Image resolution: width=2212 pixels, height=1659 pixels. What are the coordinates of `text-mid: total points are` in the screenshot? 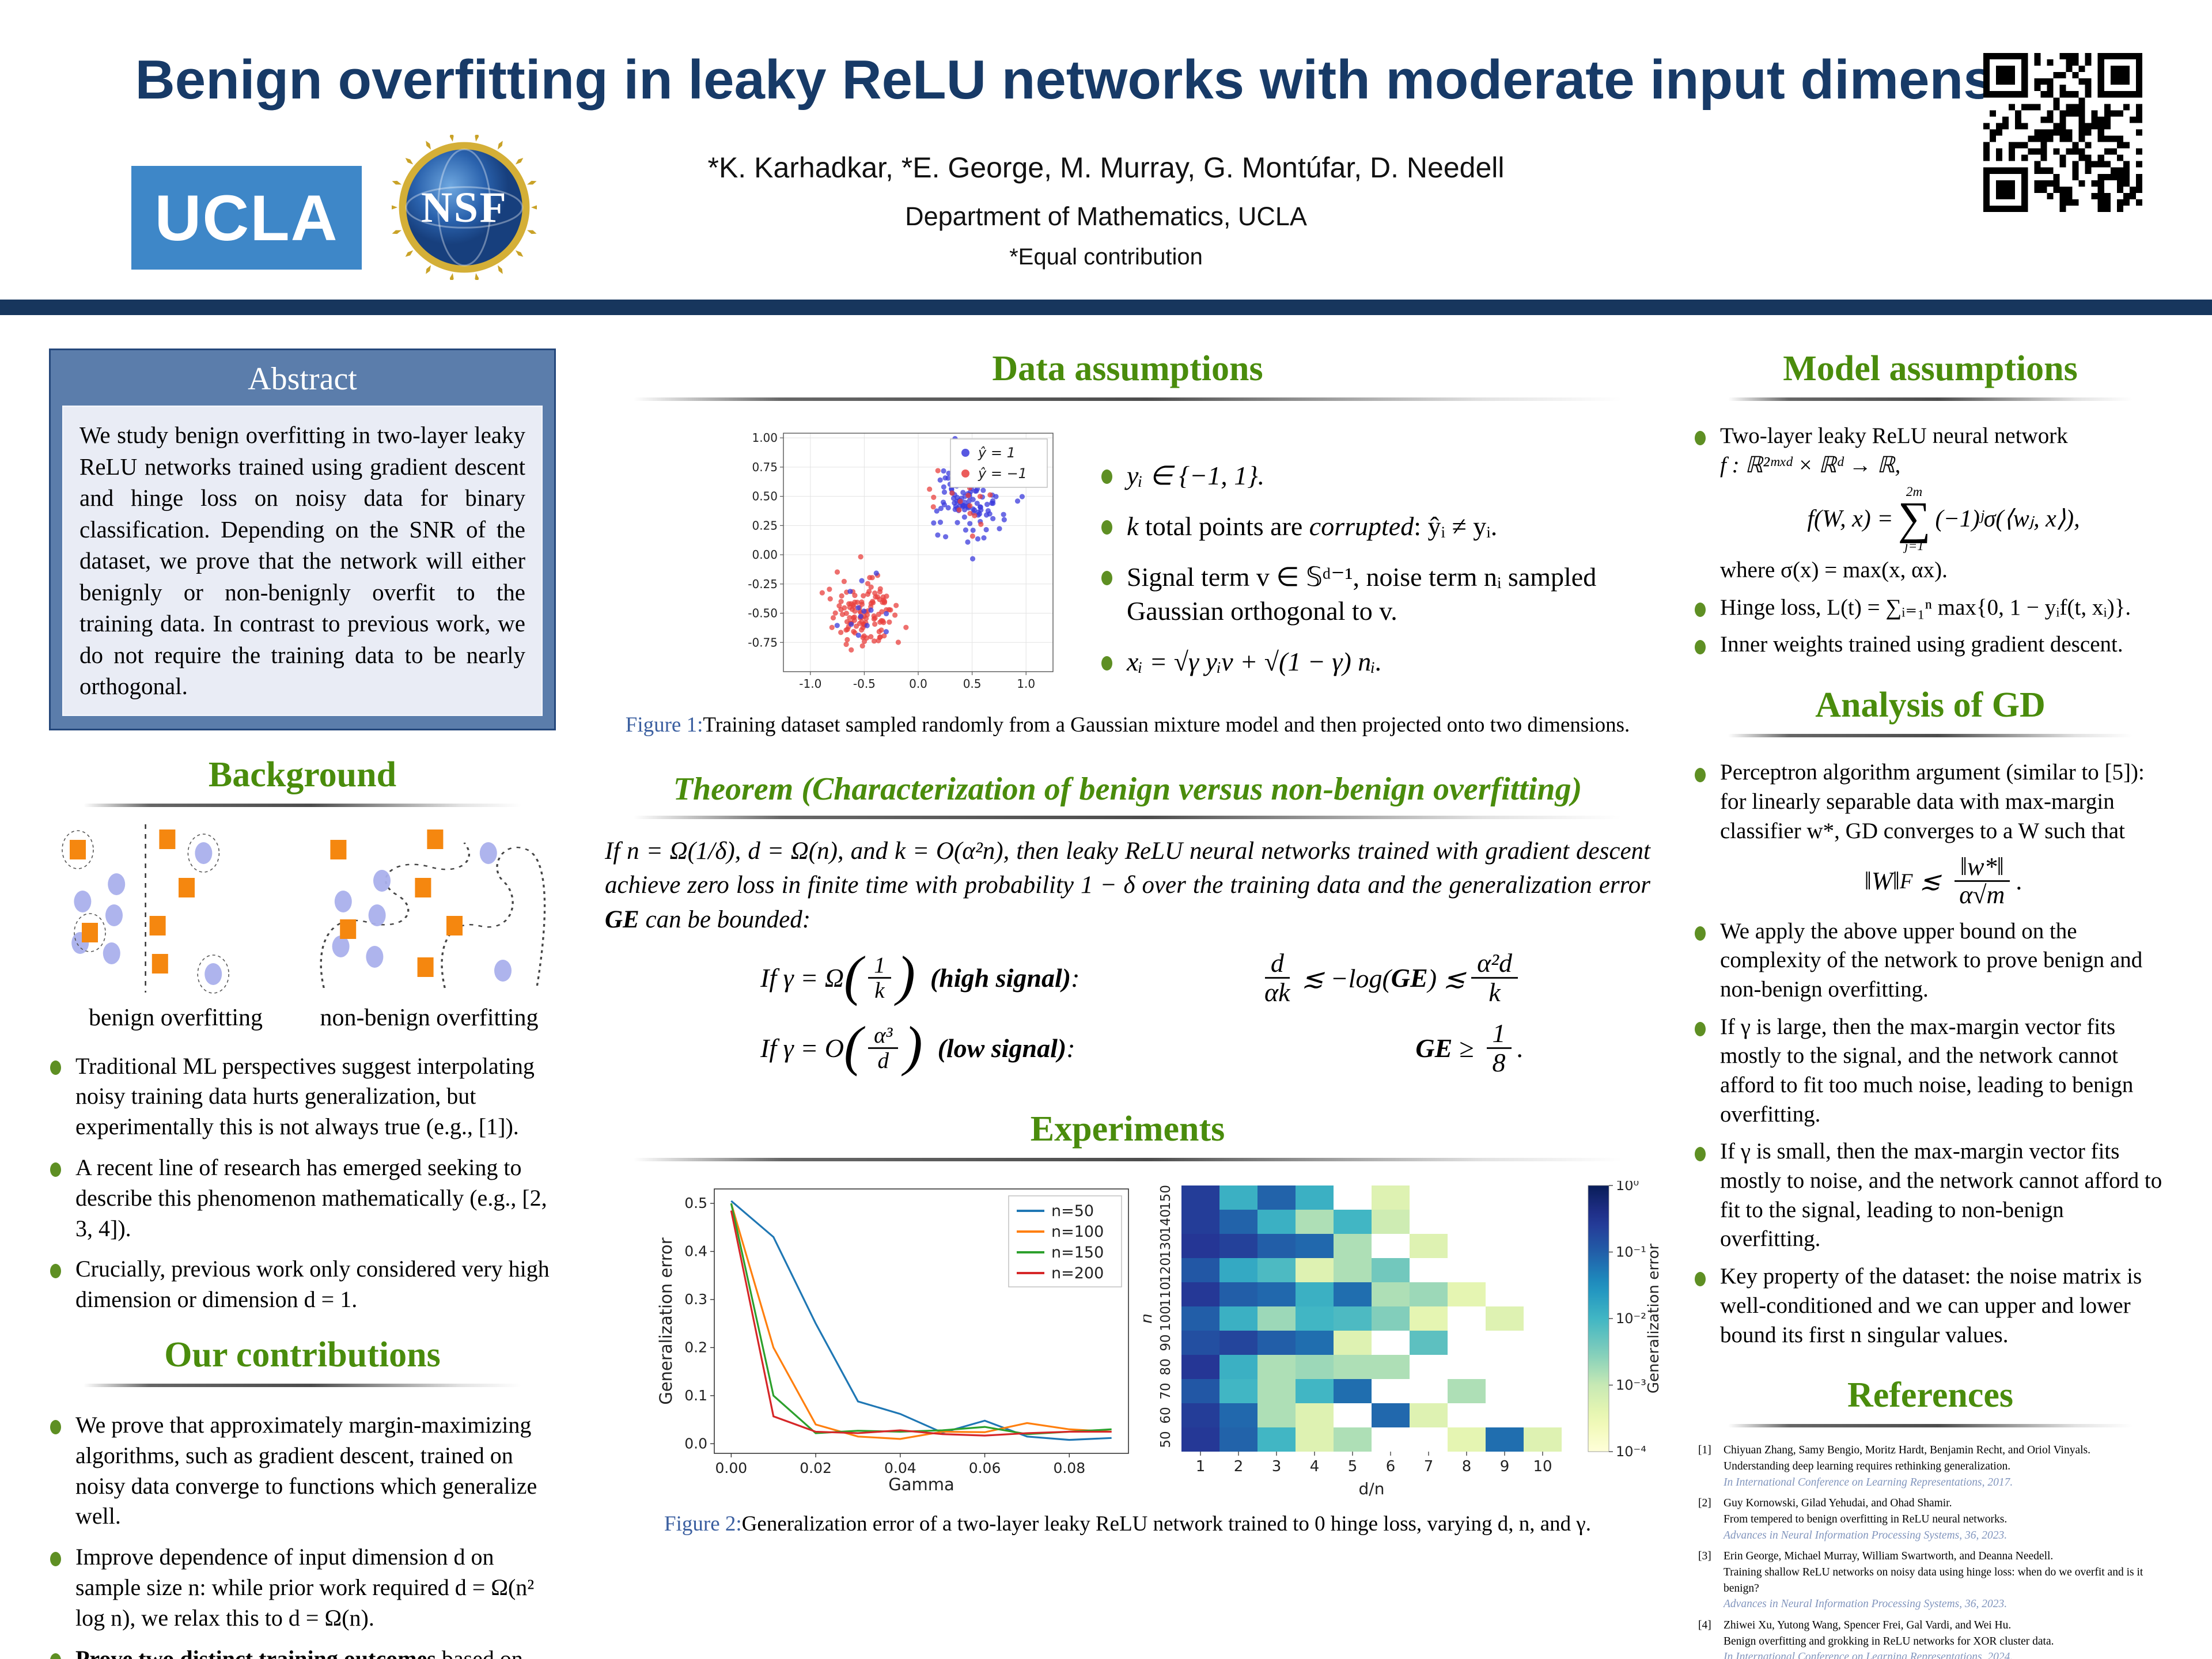 It's located at (1223, 526).